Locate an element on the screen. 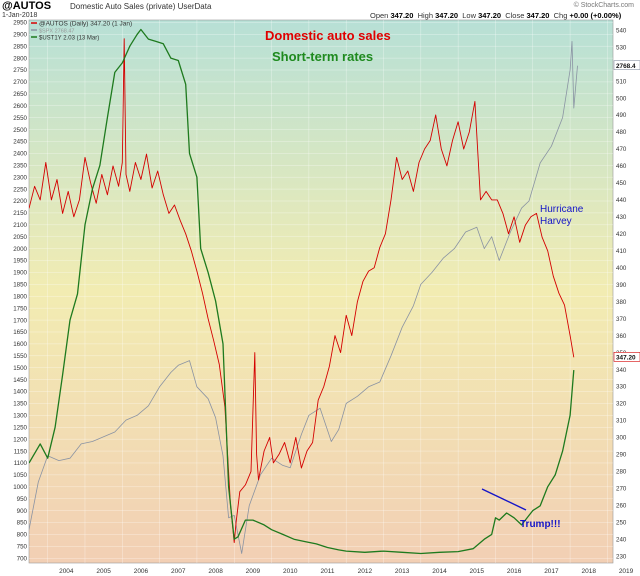 Image resolution: width=640 pixels, height=576 pixels. close-label: Close is located at coordinates (515, 15).